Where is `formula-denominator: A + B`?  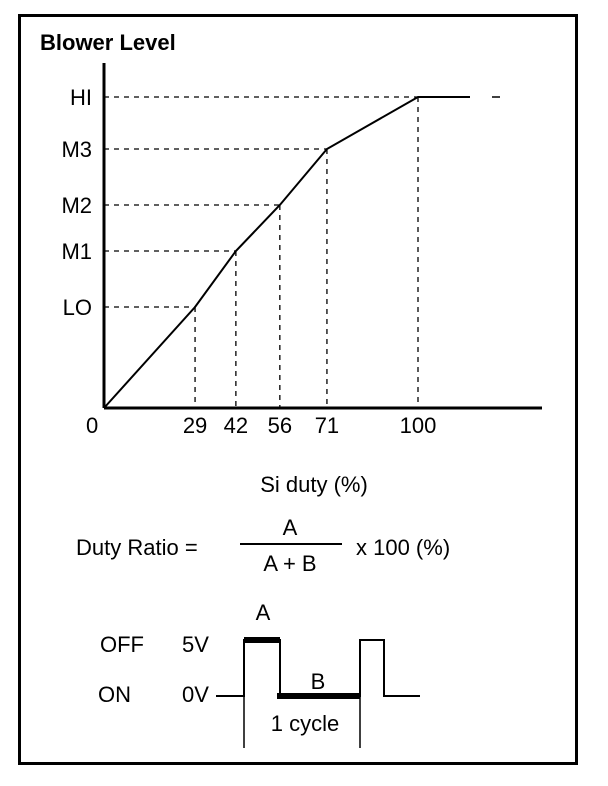
formula-denominator: A + B is located at coordinates (289, 563).